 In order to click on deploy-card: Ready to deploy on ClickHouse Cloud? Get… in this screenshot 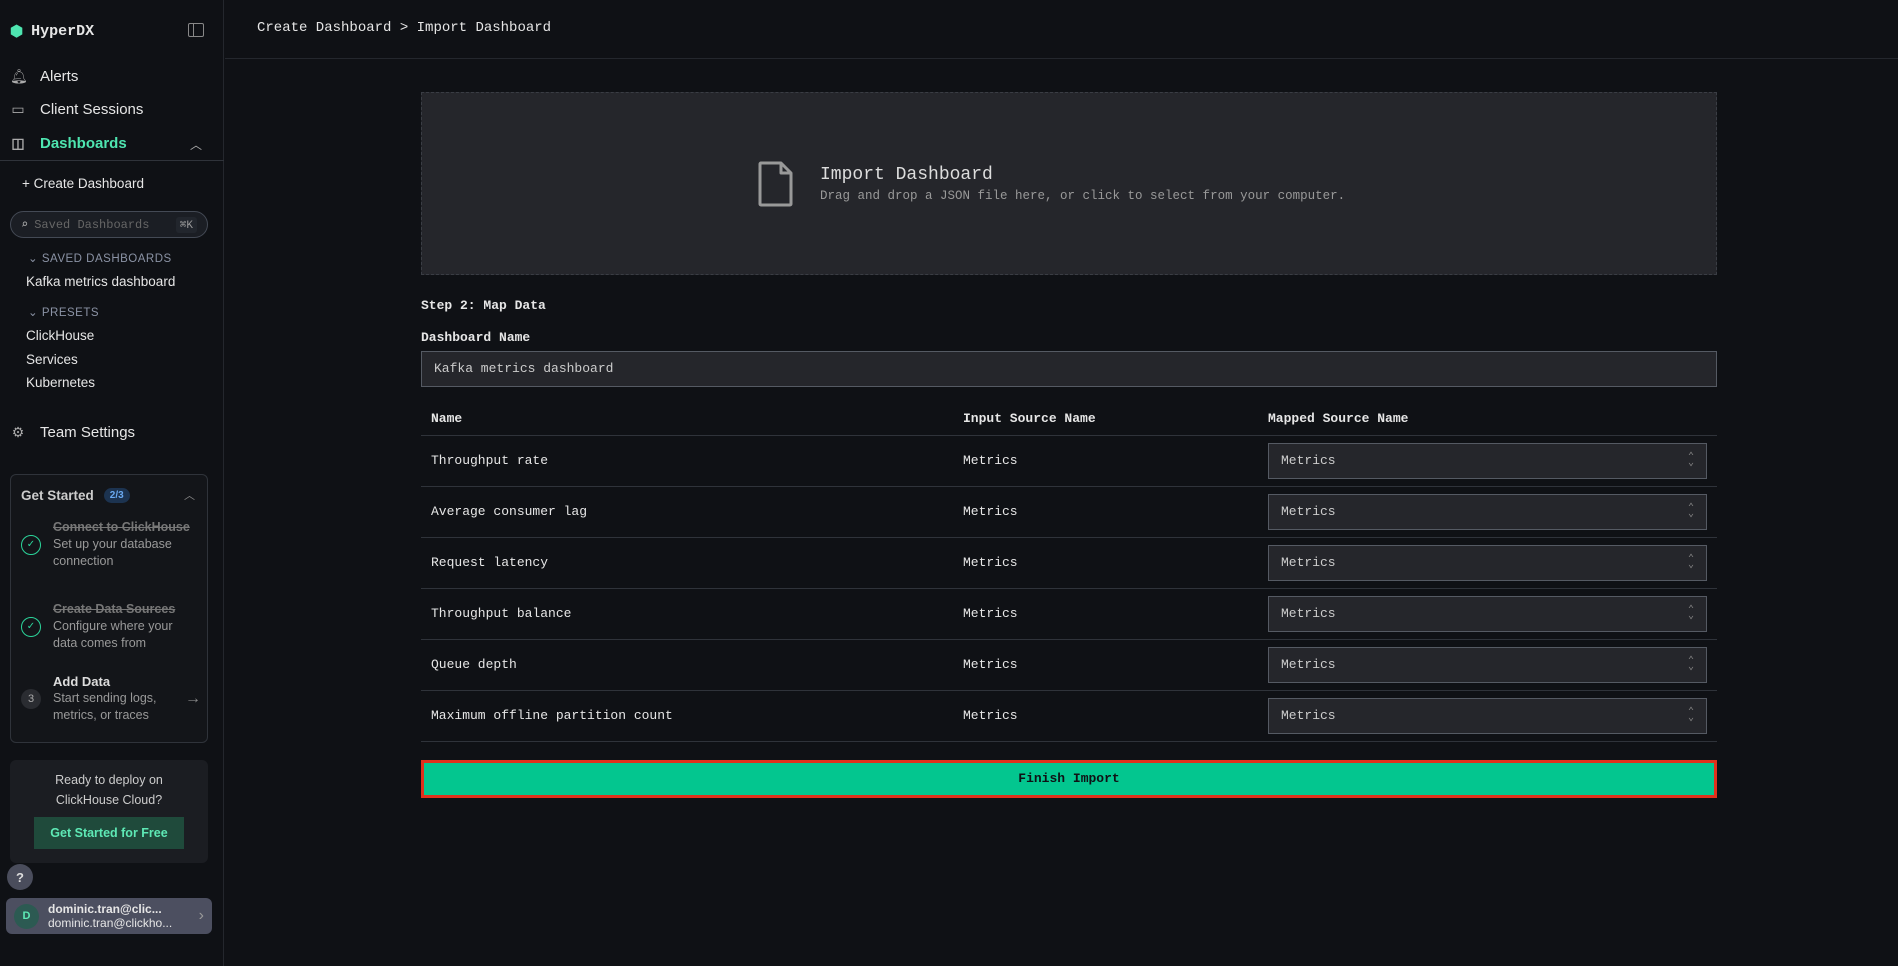, I will do `click(109, 811)`.